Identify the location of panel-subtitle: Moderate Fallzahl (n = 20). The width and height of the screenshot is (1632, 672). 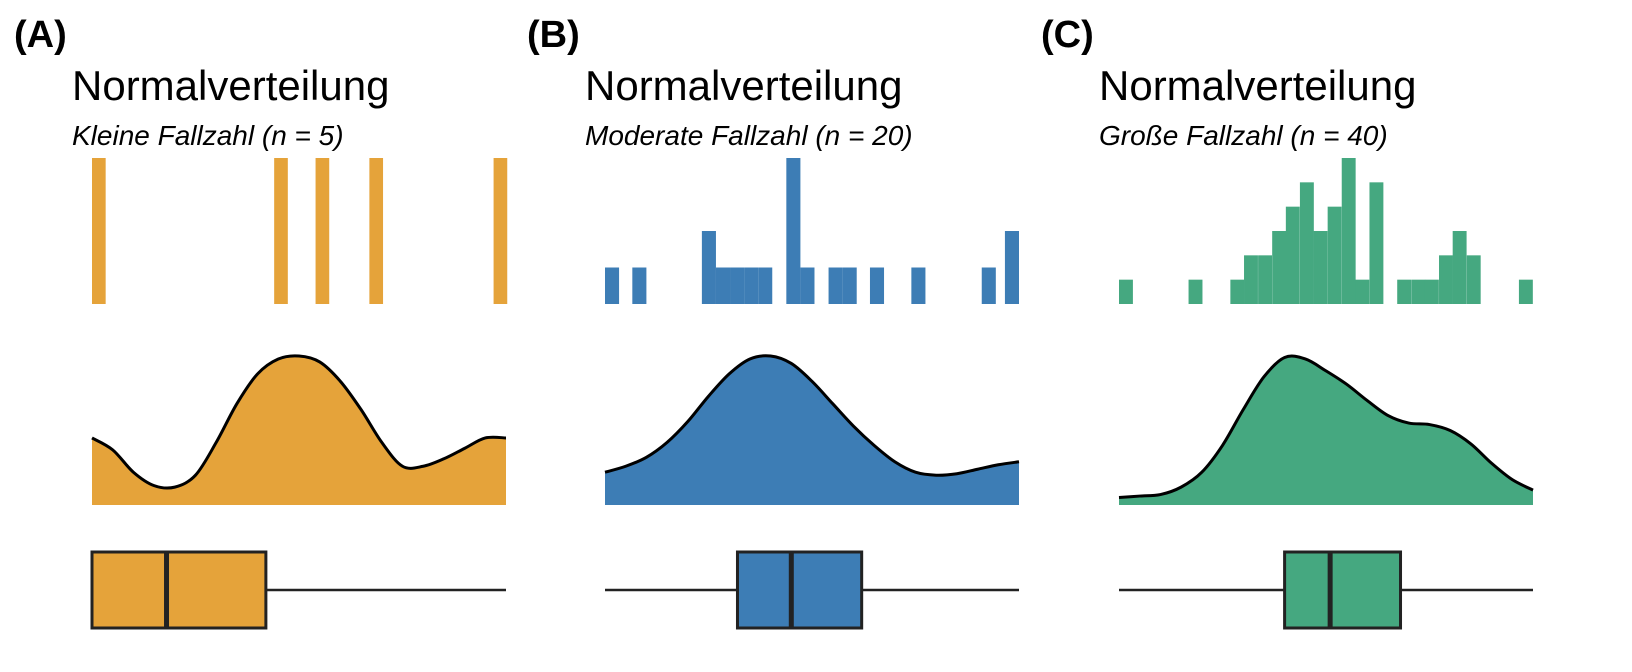
(749, 135).